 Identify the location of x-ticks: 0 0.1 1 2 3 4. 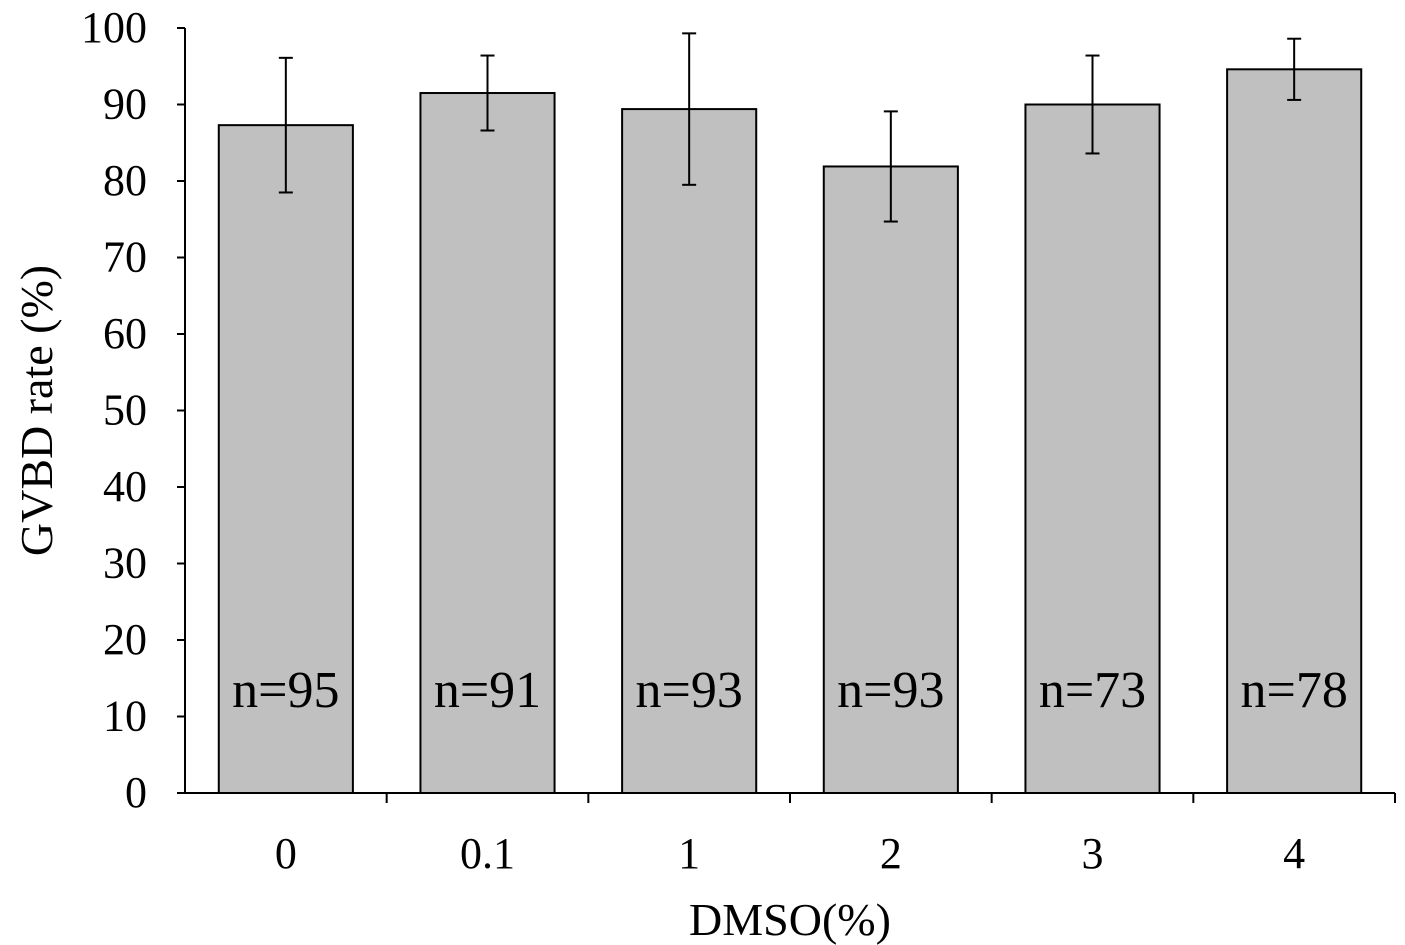
(835, 835).